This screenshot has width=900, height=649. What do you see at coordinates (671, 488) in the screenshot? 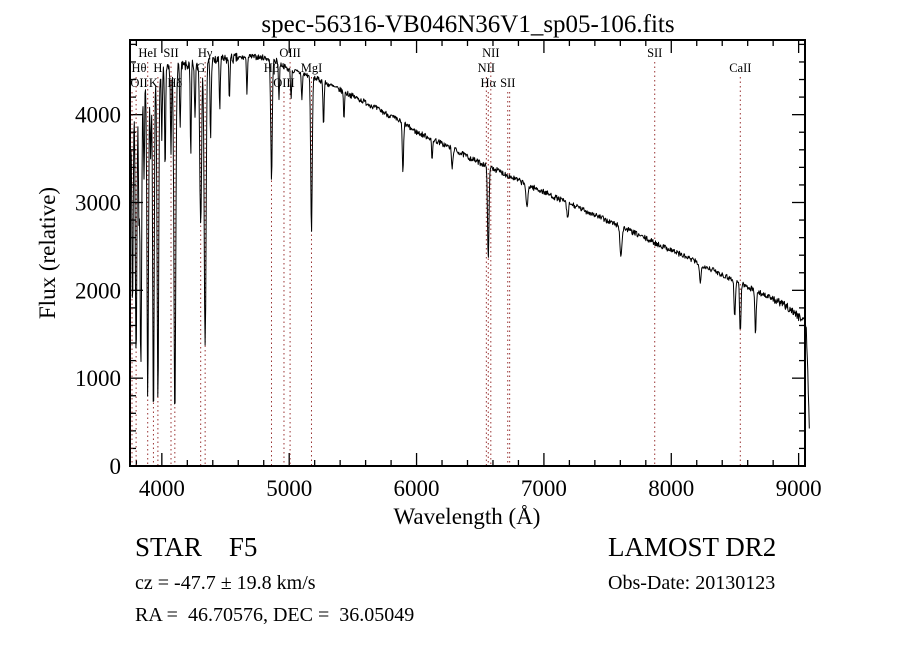
I see `x-tick-label: 8000` at bounding box center [671, 488].